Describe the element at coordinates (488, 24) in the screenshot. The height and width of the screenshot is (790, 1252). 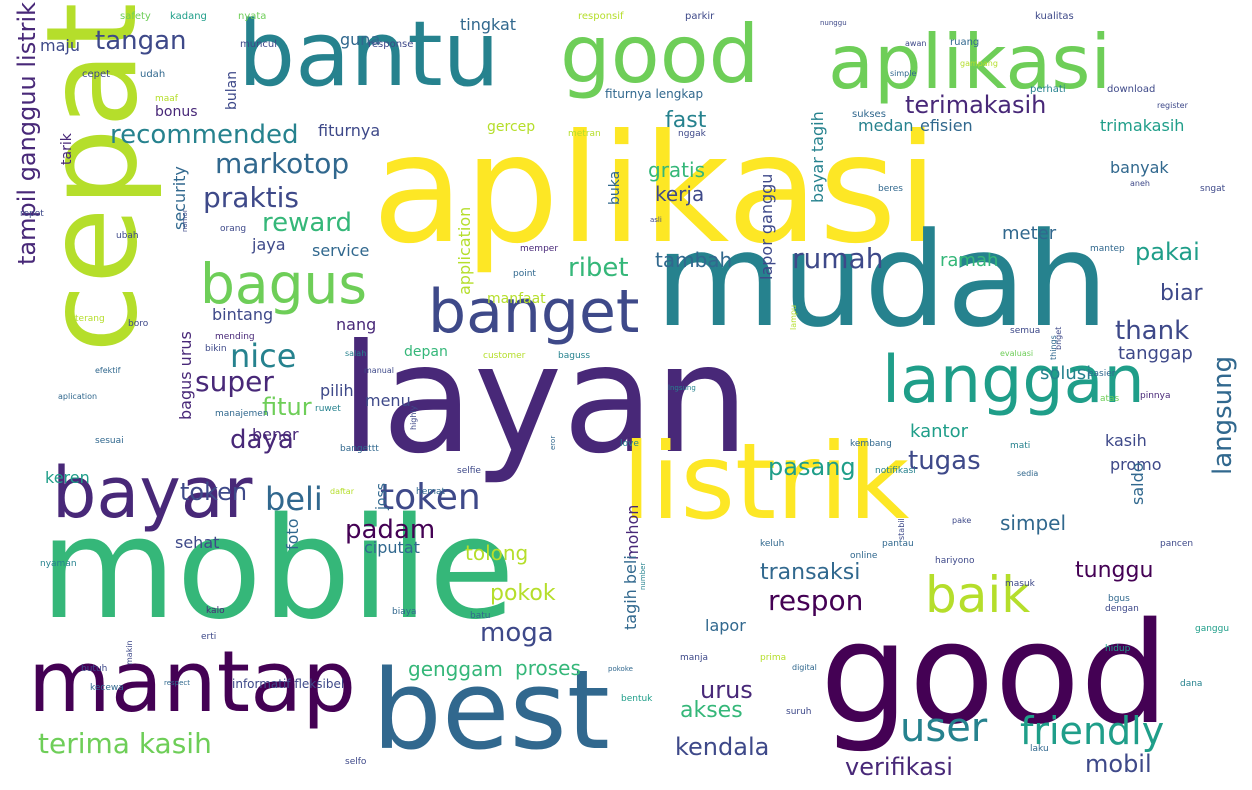
I see `word: tingkat` at that location.